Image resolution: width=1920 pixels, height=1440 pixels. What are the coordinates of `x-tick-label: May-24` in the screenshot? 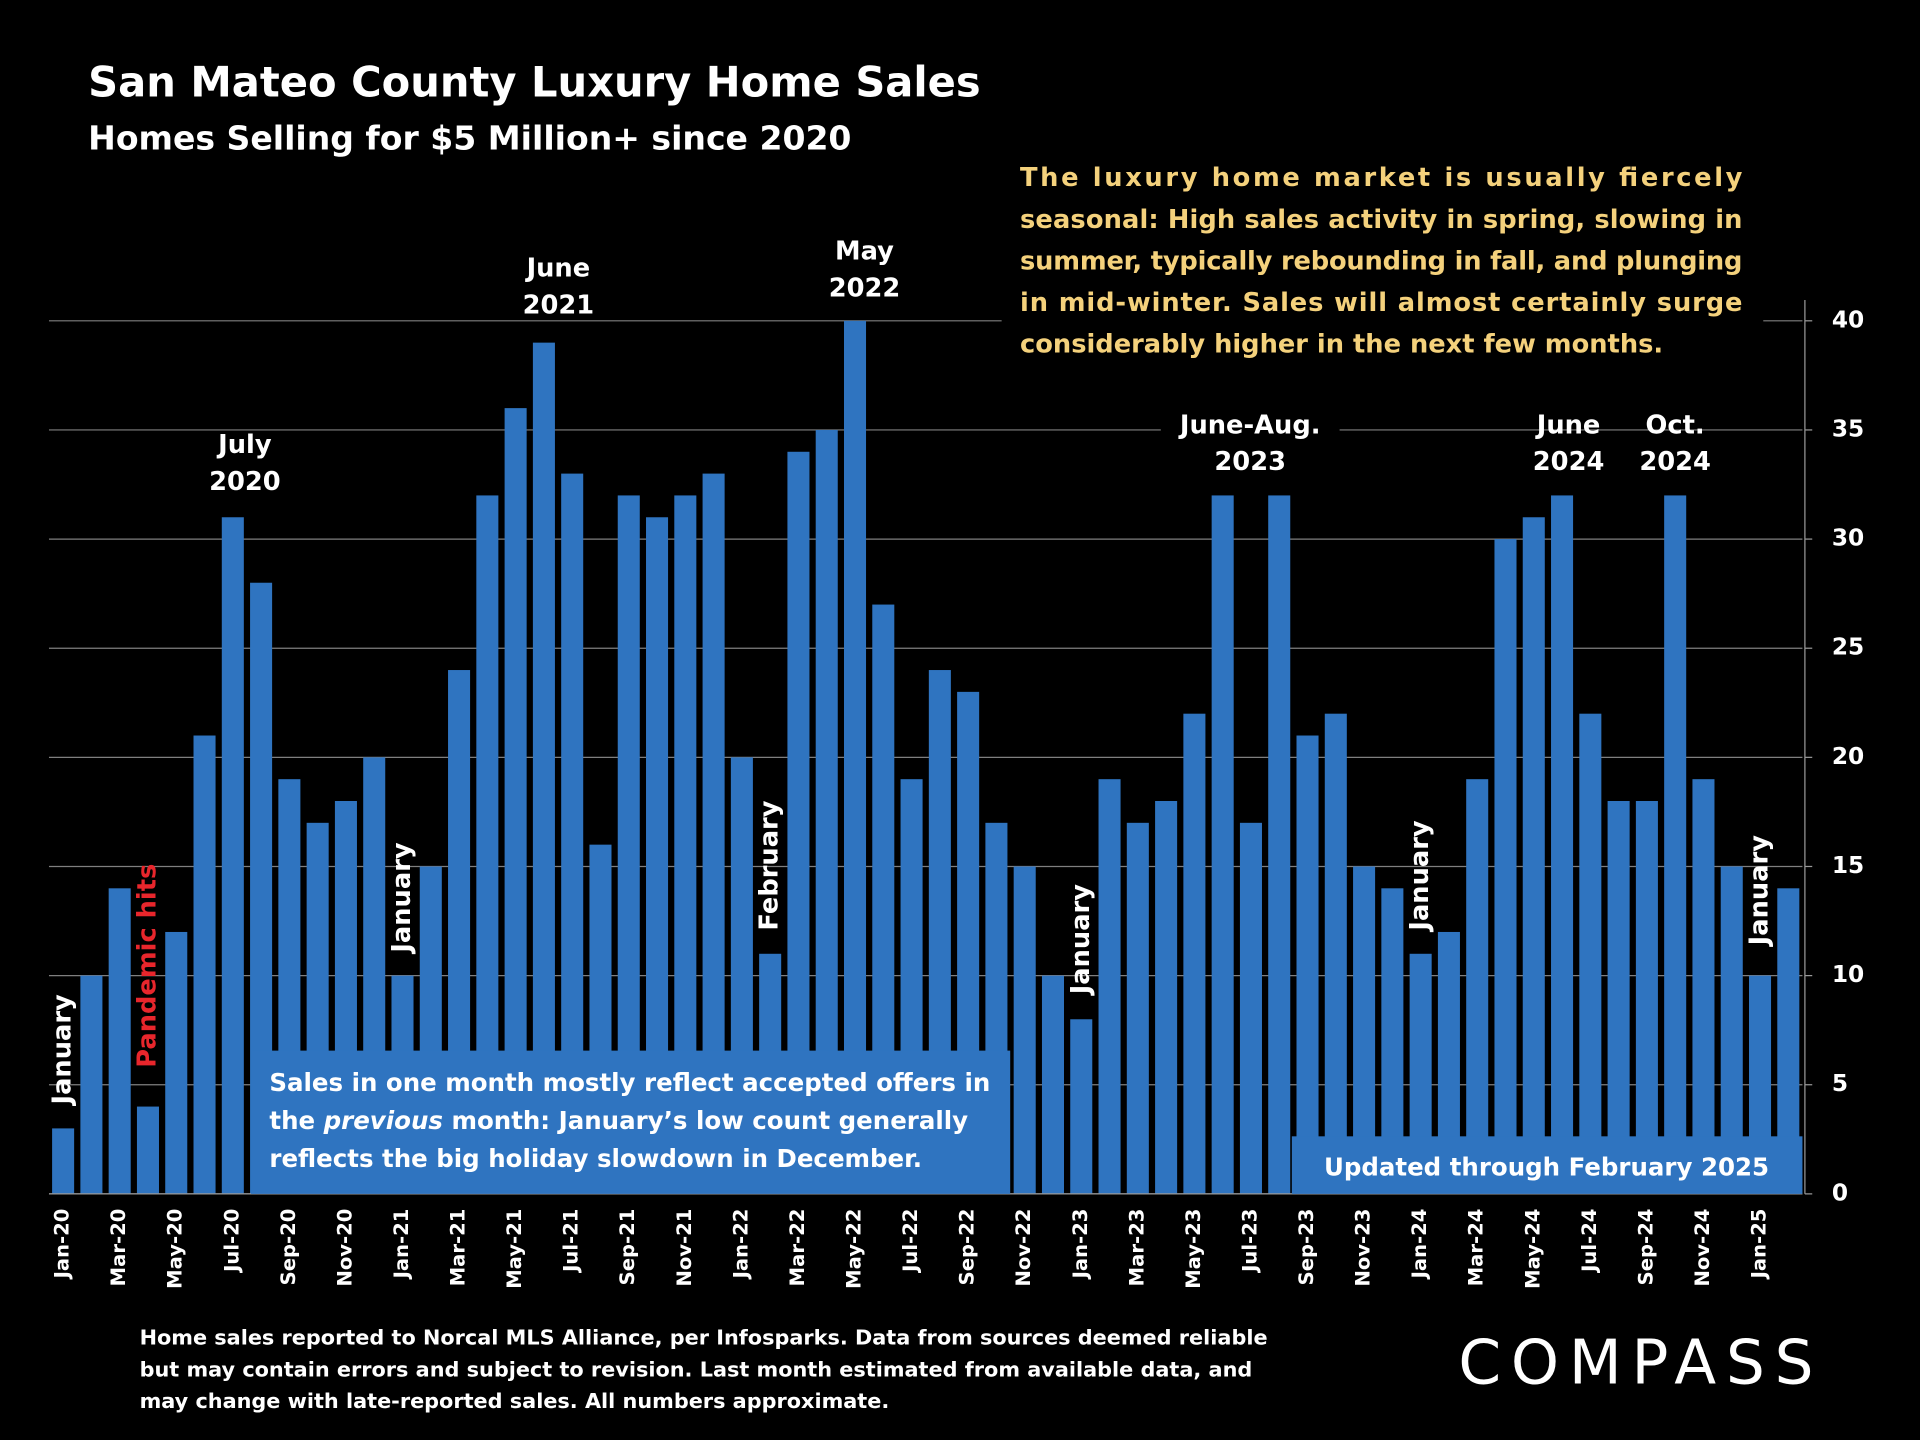 It's located at (1532, 1249).